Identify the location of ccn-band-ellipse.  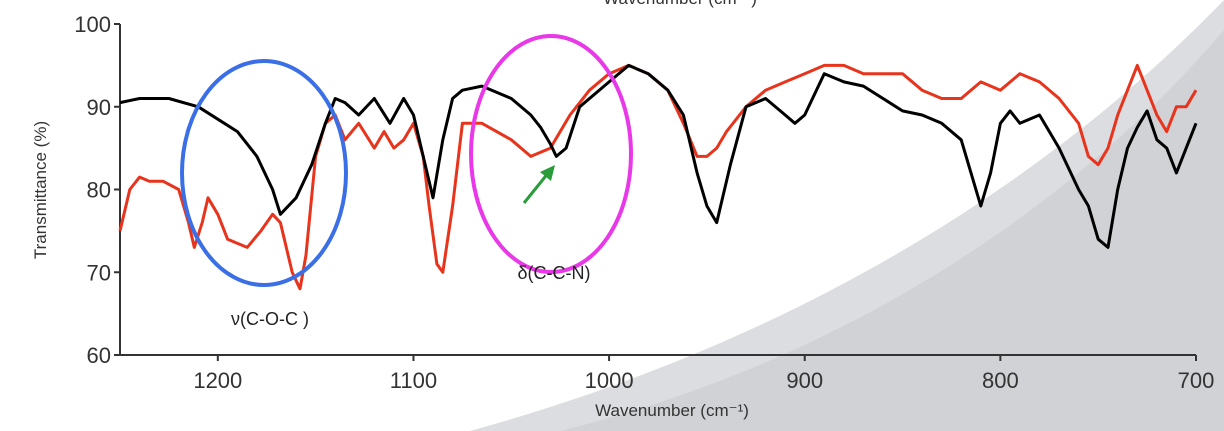
(551, 154).